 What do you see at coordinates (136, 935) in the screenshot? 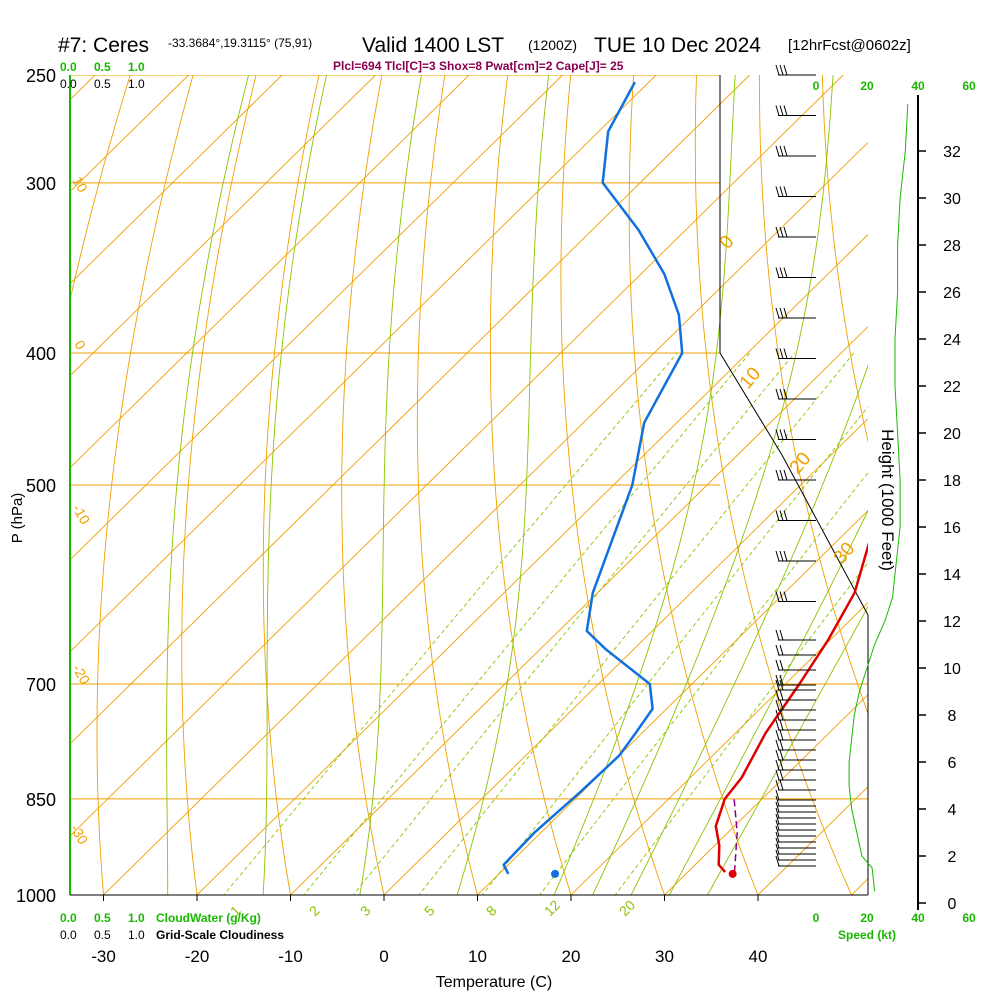
I see `cloudiness-tick-bottom-2: 1.0` at bounding box center [136, 935].